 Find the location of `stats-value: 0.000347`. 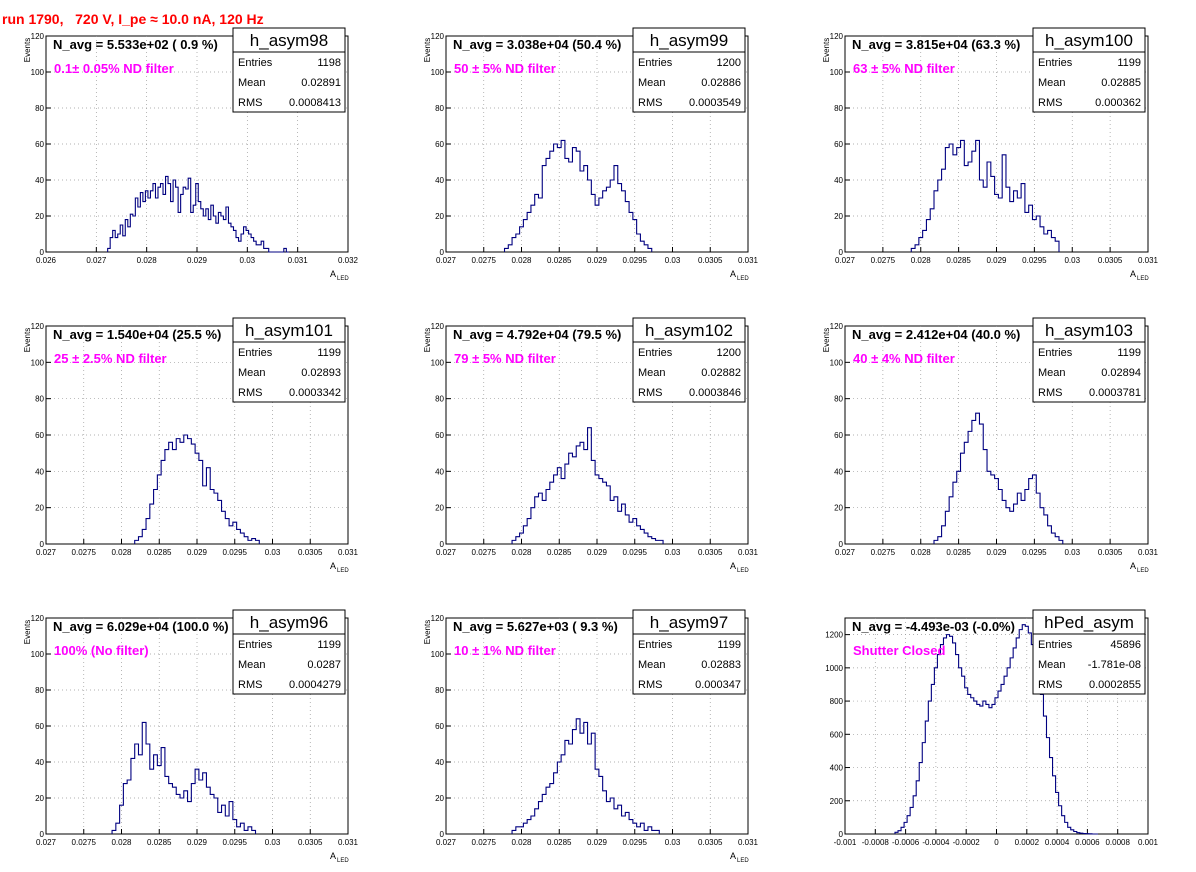

stats-value: 0.000347 is located at coordinates (718, 685).